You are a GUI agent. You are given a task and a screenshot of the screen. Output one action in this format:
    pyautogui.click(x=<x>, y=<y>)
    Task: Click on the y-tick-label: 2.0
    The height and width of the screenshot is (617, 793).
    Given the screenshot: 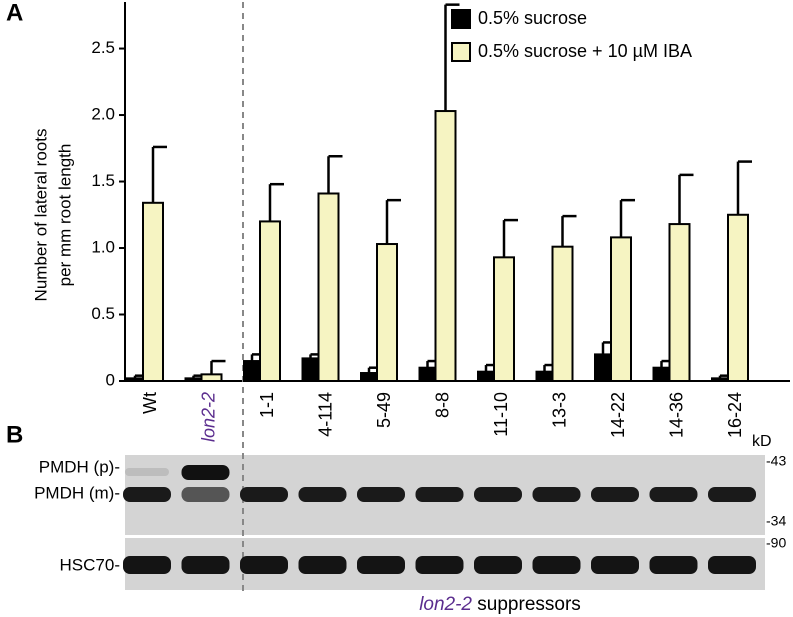 What is the action you would take?
    pyautogui.click(x=103, y=114)
    